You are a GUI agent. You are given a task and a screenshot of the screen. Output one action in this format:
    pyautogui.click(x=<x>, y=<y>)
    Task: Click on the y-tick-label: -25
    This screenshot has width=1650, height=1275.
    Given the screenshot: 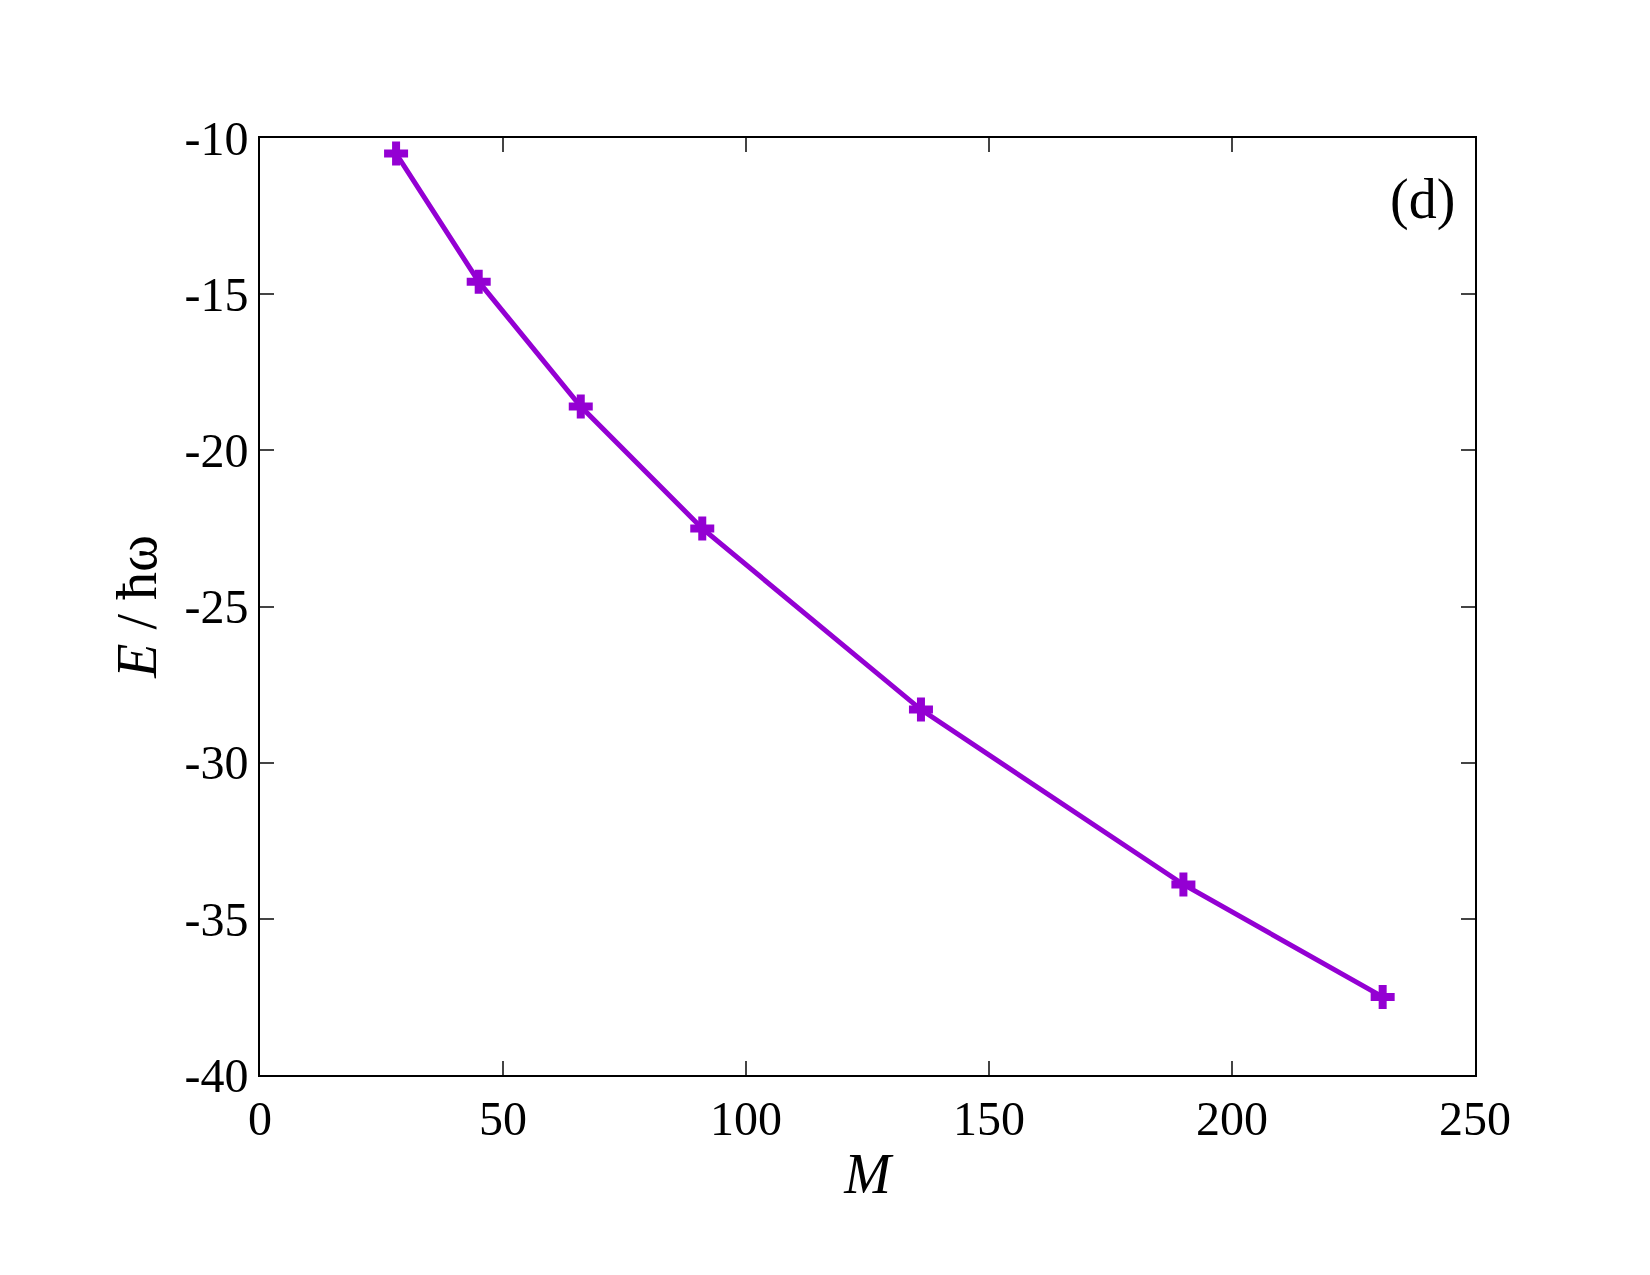 What is the action you would take?
    pyautogui.click(x=216, y=607)
    